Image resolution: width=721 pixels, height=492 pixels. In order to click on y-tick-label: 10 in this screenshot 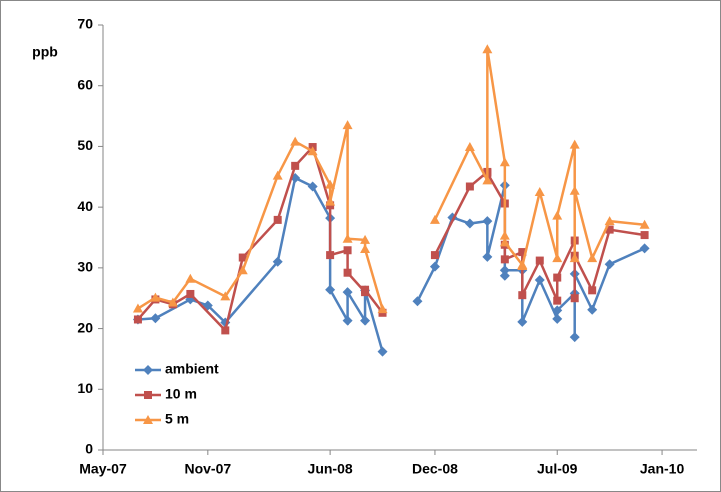, I will do `click(85, 388)`.